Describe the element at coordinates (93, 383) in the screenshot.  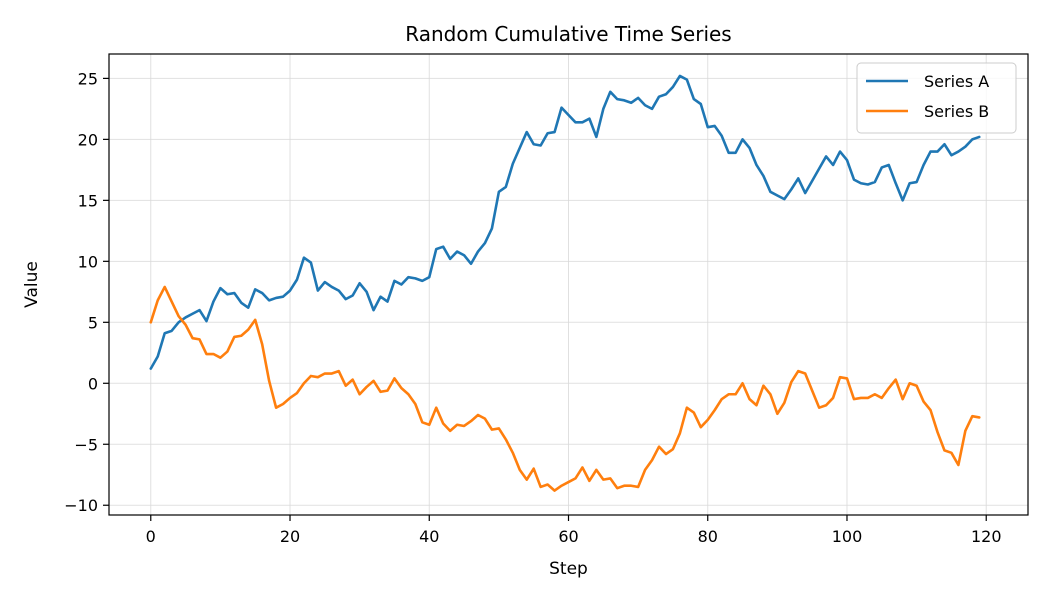
I see `y-tick-label: 0` at that location.